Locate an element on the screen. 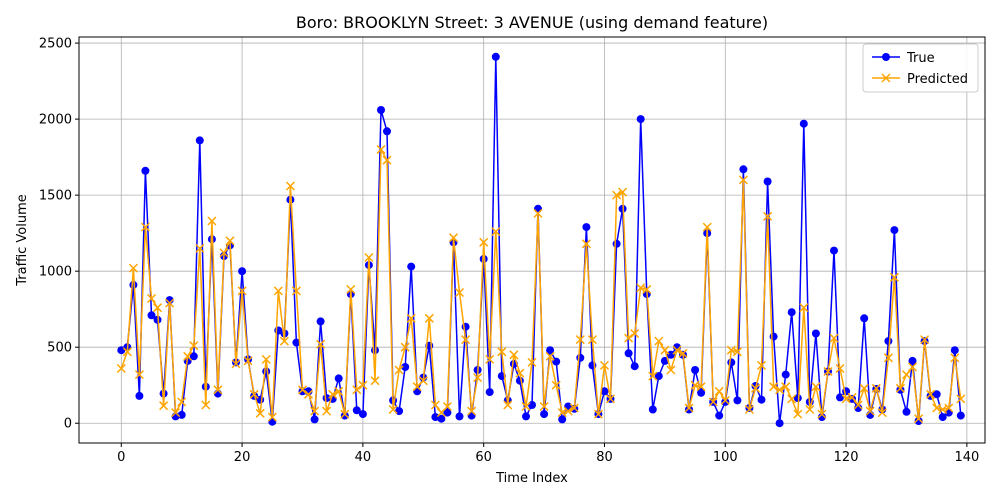 This screenshot has width=1000, height=500. x-tick-label: 80 is located at coordinates (604, 457).